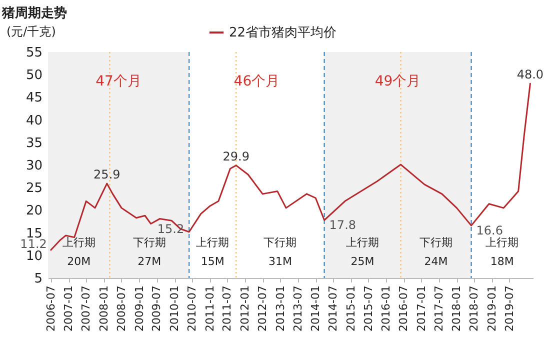 The width and height of the screenshot is (550, 348). Describe the element at coordinates (315, 309) in the screenshot. I see `x-tick-label: 2014-01` at that location.